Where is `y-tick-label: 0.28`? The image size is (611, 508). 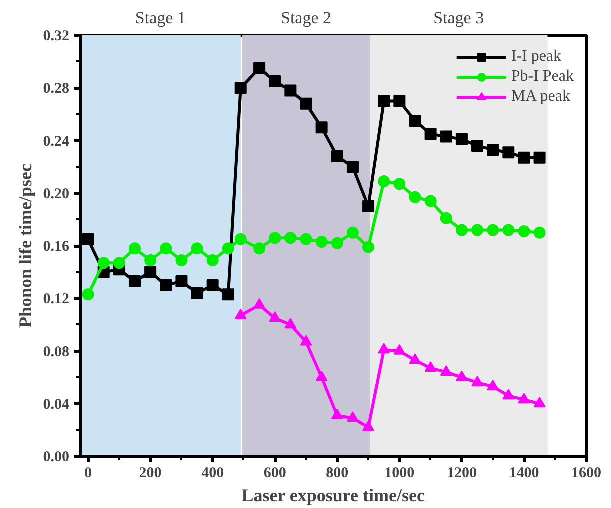 y-tick-label: 0.28 is located at coordinates (56, 89).